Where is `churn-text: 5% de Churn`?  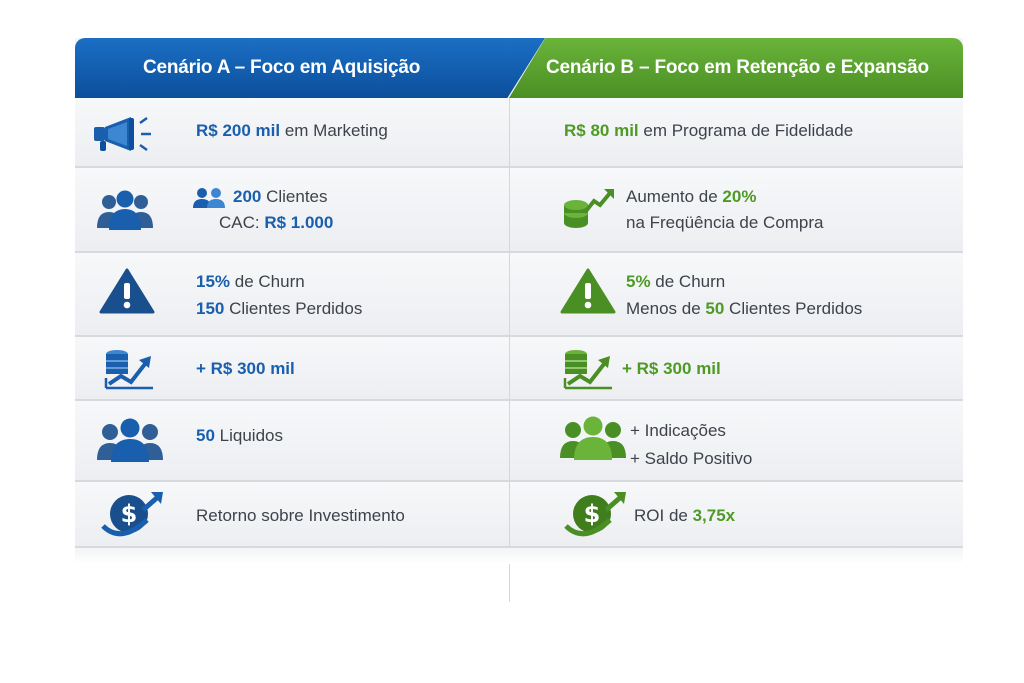 churn-text: 5% de Churn is located at coordinates (676, 281).